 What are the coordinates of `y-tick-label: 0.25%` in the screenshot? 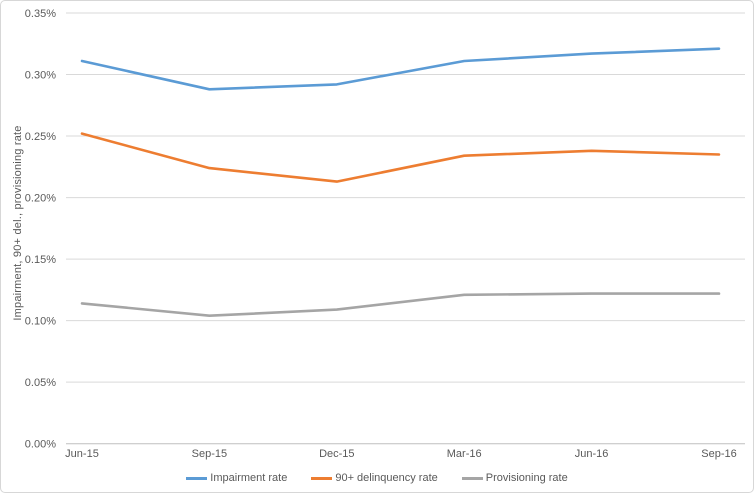 It's located at (40, 137).